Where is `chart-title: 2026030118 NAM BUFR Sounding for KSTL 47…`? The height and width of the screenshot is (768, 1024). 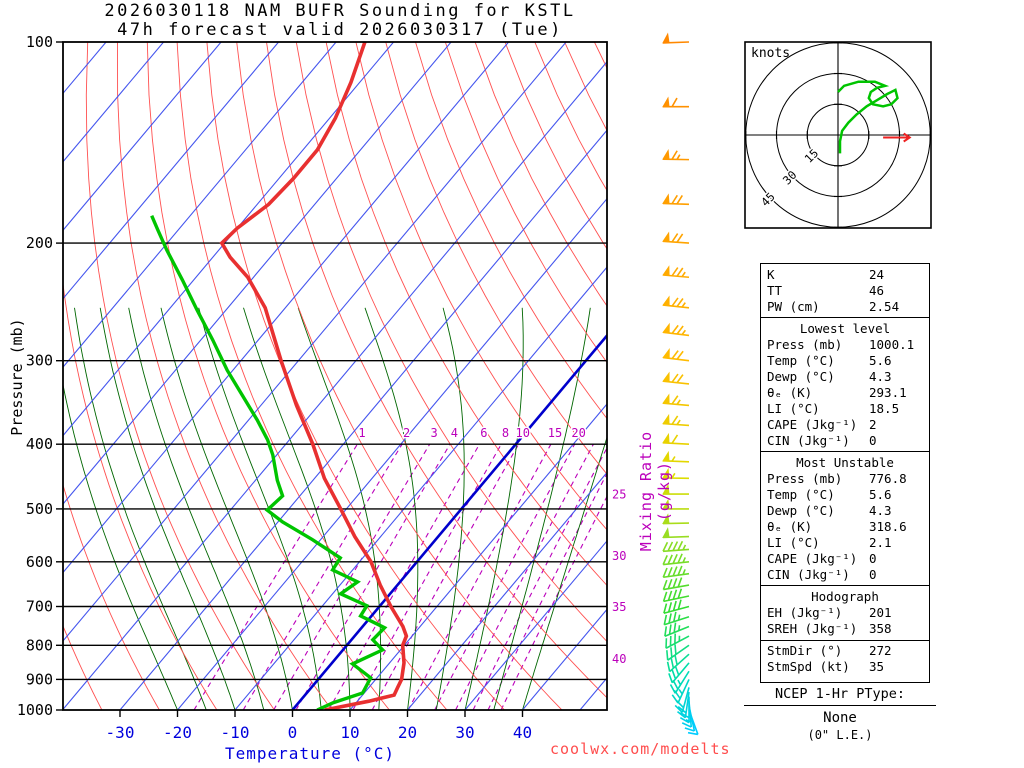
chart-title: 2026030118 NAM BUFR Sounding for KSTL 47… is located at coordinates (340, 21).